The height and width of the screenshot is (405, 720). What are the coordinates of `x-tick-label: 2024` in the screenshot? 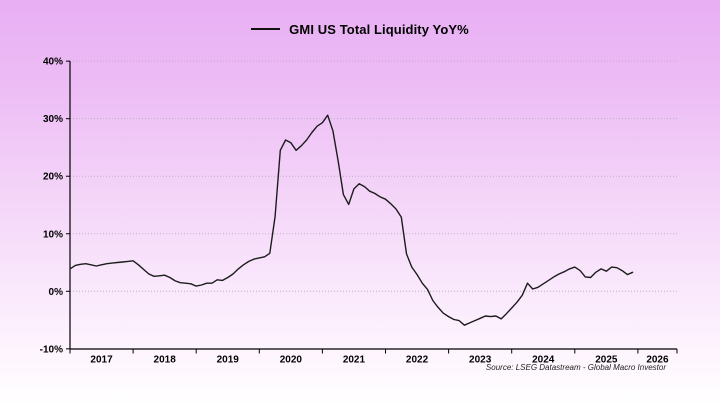 It's located at (543, 360).